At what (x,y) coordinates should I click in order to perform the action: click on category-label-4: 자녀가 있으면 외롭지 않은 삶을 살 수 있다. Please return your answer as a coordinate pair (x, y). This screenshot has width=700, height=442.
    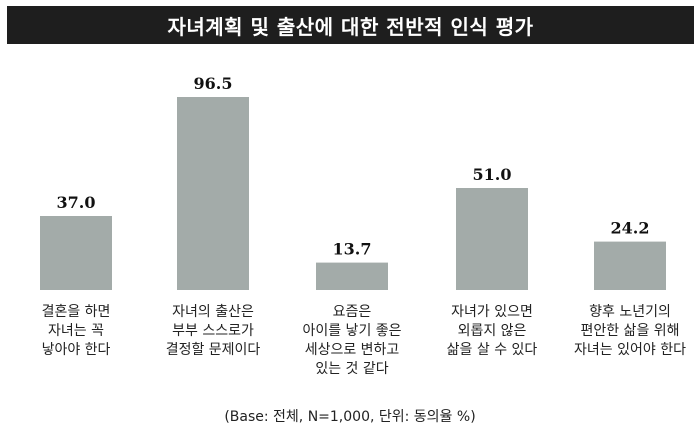
    Looking at the image, I should click on (492, 331).